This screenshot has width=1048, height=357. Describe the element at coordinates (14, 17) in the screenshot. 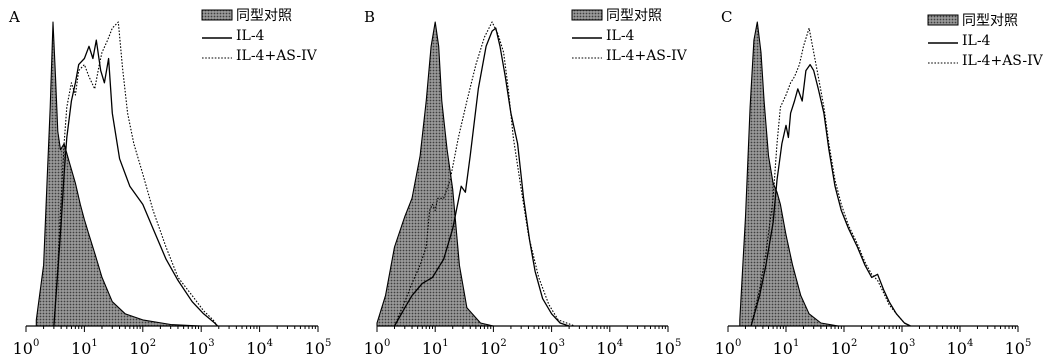

I see `panel-letter: A` at that location.